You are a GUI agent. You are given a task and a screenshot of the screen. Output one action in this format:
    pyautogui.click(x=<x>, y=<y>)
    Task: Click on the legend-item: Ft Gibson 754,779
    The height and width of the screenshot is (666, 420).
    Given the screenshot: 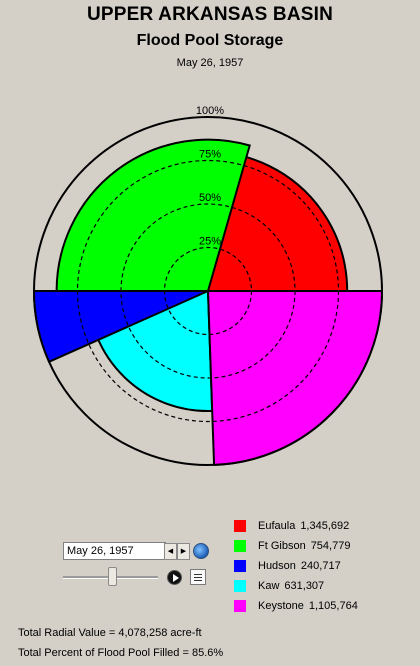 What is the action you would take?
    pyautogui.click(x=296, y=546)
    